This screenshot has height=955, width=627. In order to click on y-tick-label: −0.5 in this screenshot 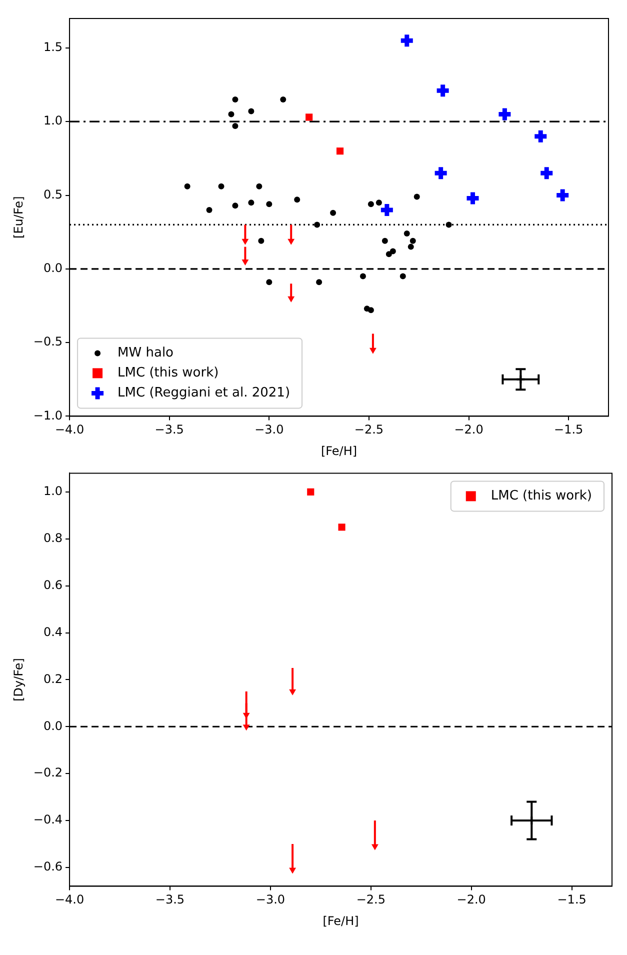, I will do `click(48, 341)`.